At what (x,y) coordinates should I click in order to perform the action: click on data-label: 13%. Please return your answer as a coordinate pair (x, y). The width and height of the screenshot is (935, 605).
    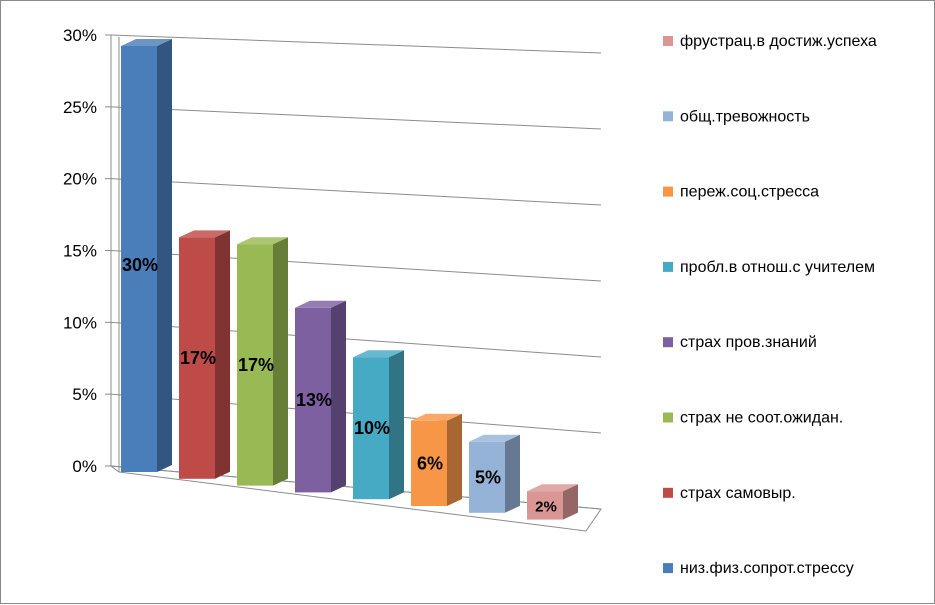
    Looking at the image, I should click on (314, 400).